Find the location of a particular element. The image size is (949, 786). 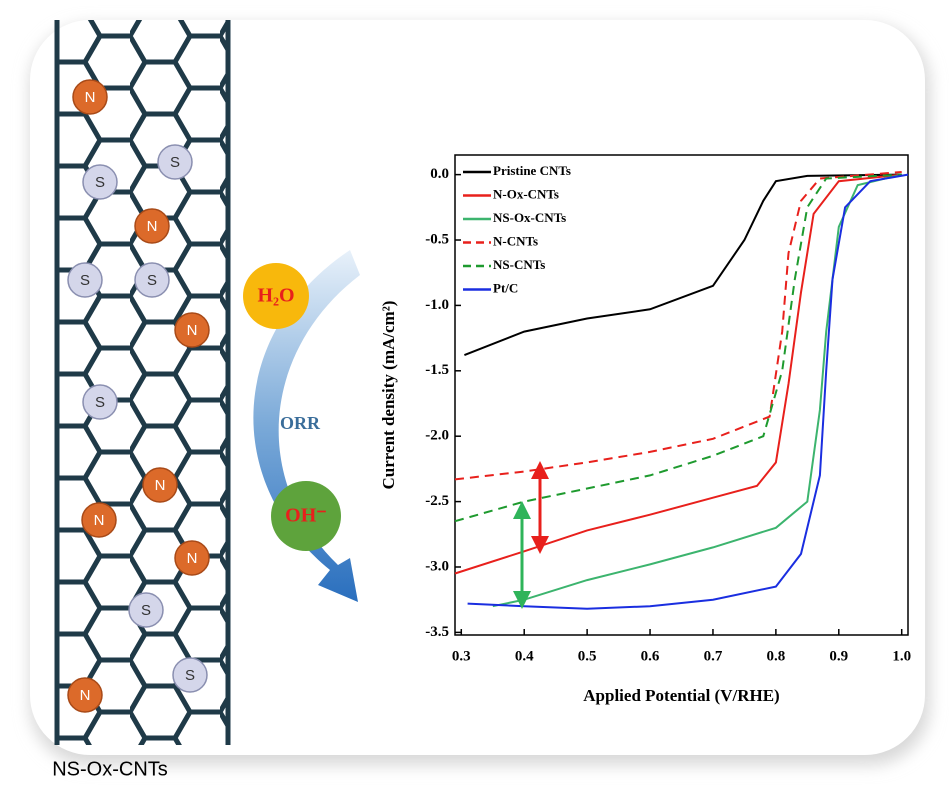

reactant-label: H₂O is located at coordinates (275, 296).